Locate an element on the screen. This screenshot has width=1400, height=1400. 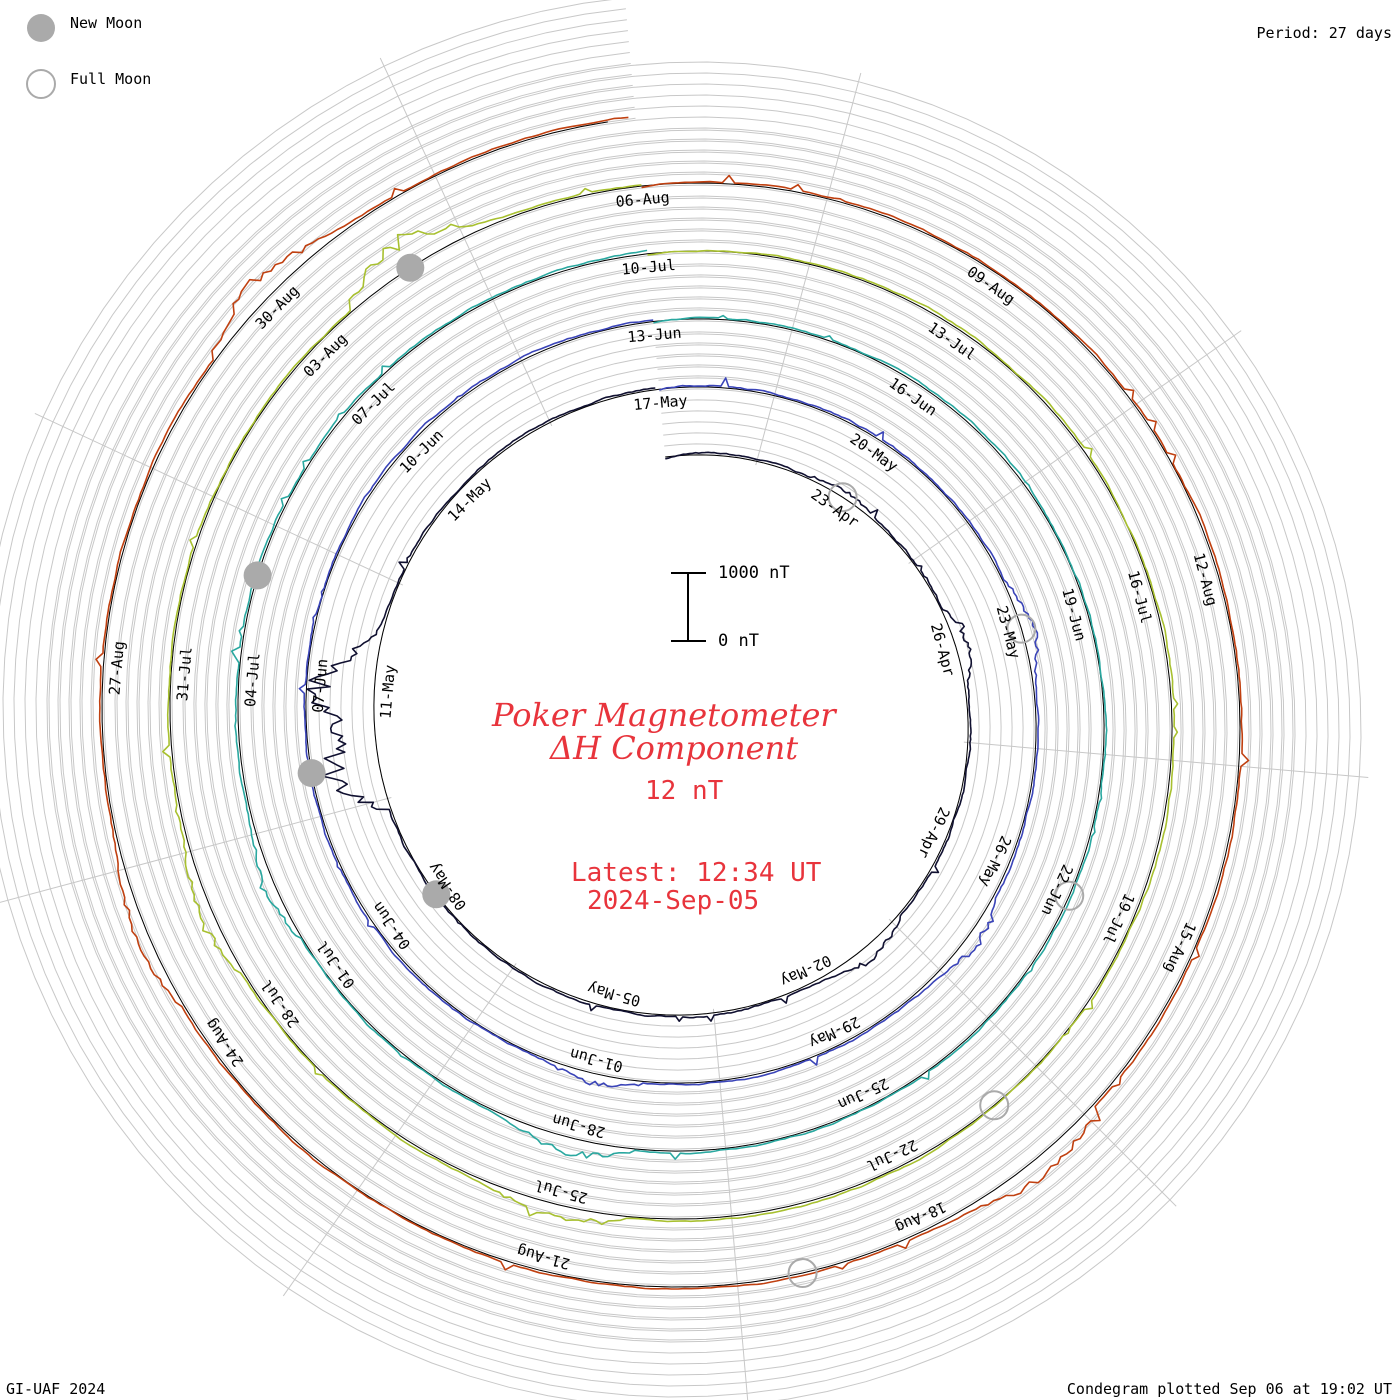
date-label: 10-Jul is located at coordinates (649, 267).